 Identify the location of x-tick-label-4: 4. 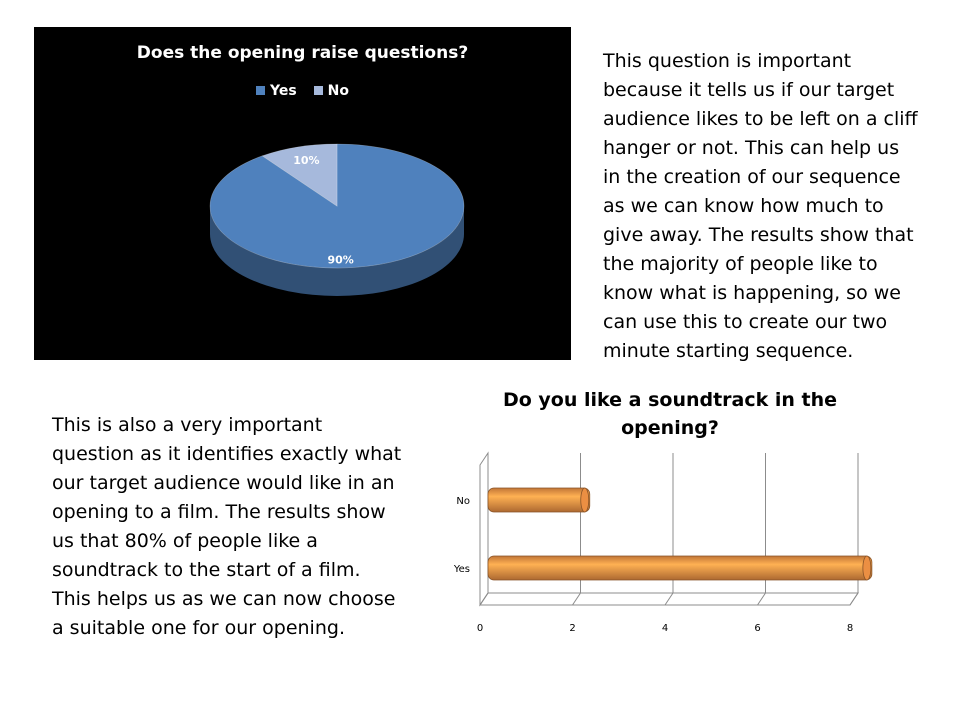
(665, 628).